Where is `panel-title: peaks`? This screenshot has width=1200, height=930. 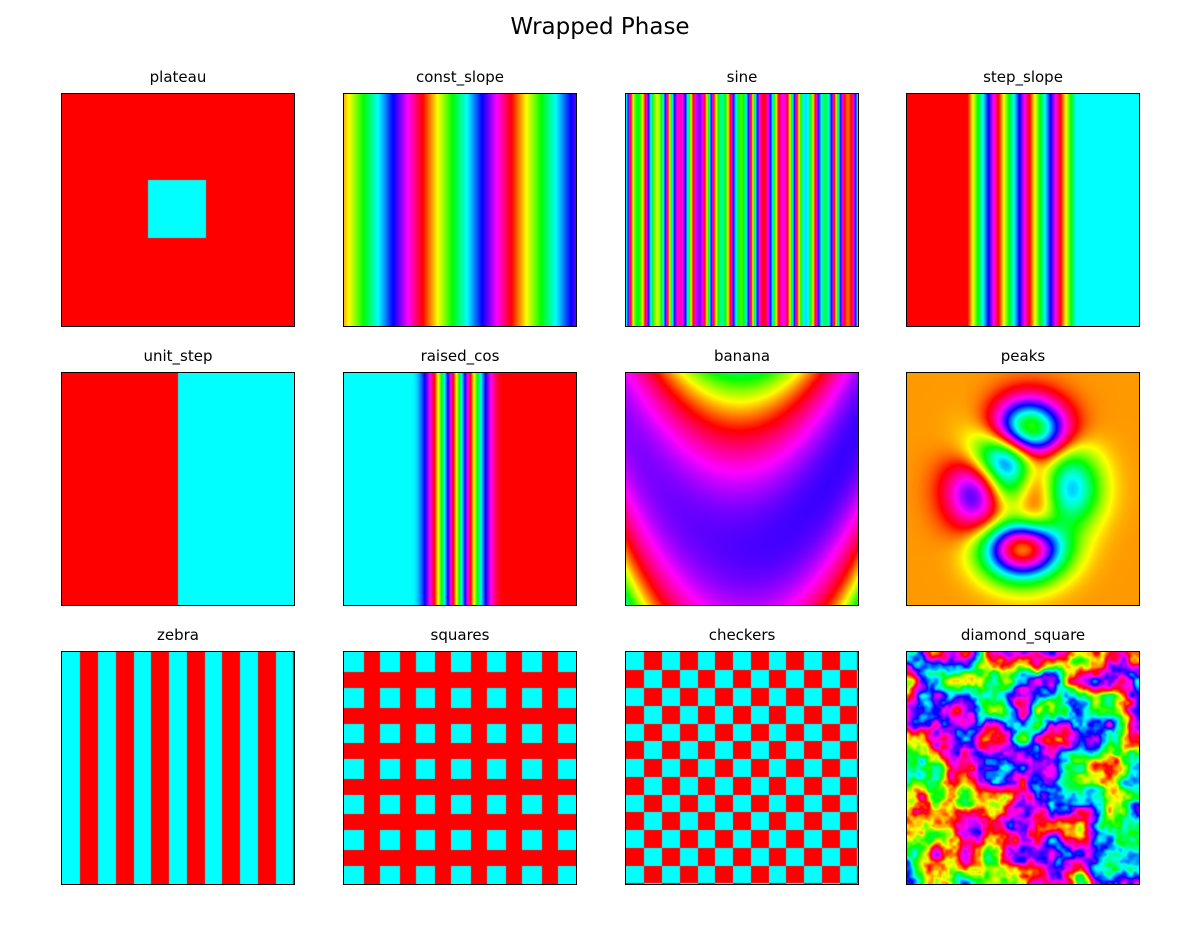
panel-title: peaks is located at coordinates (1023, 356).